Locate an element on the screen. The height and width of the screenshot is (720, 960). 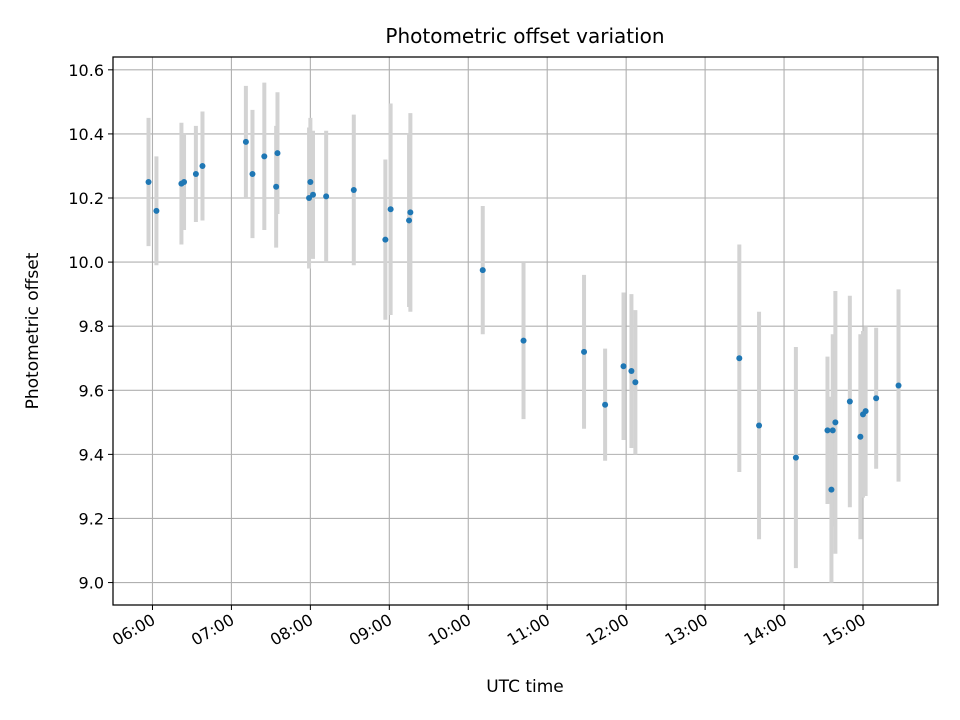
x-tick-label: 13:00 is located at coordinates (686, 630).